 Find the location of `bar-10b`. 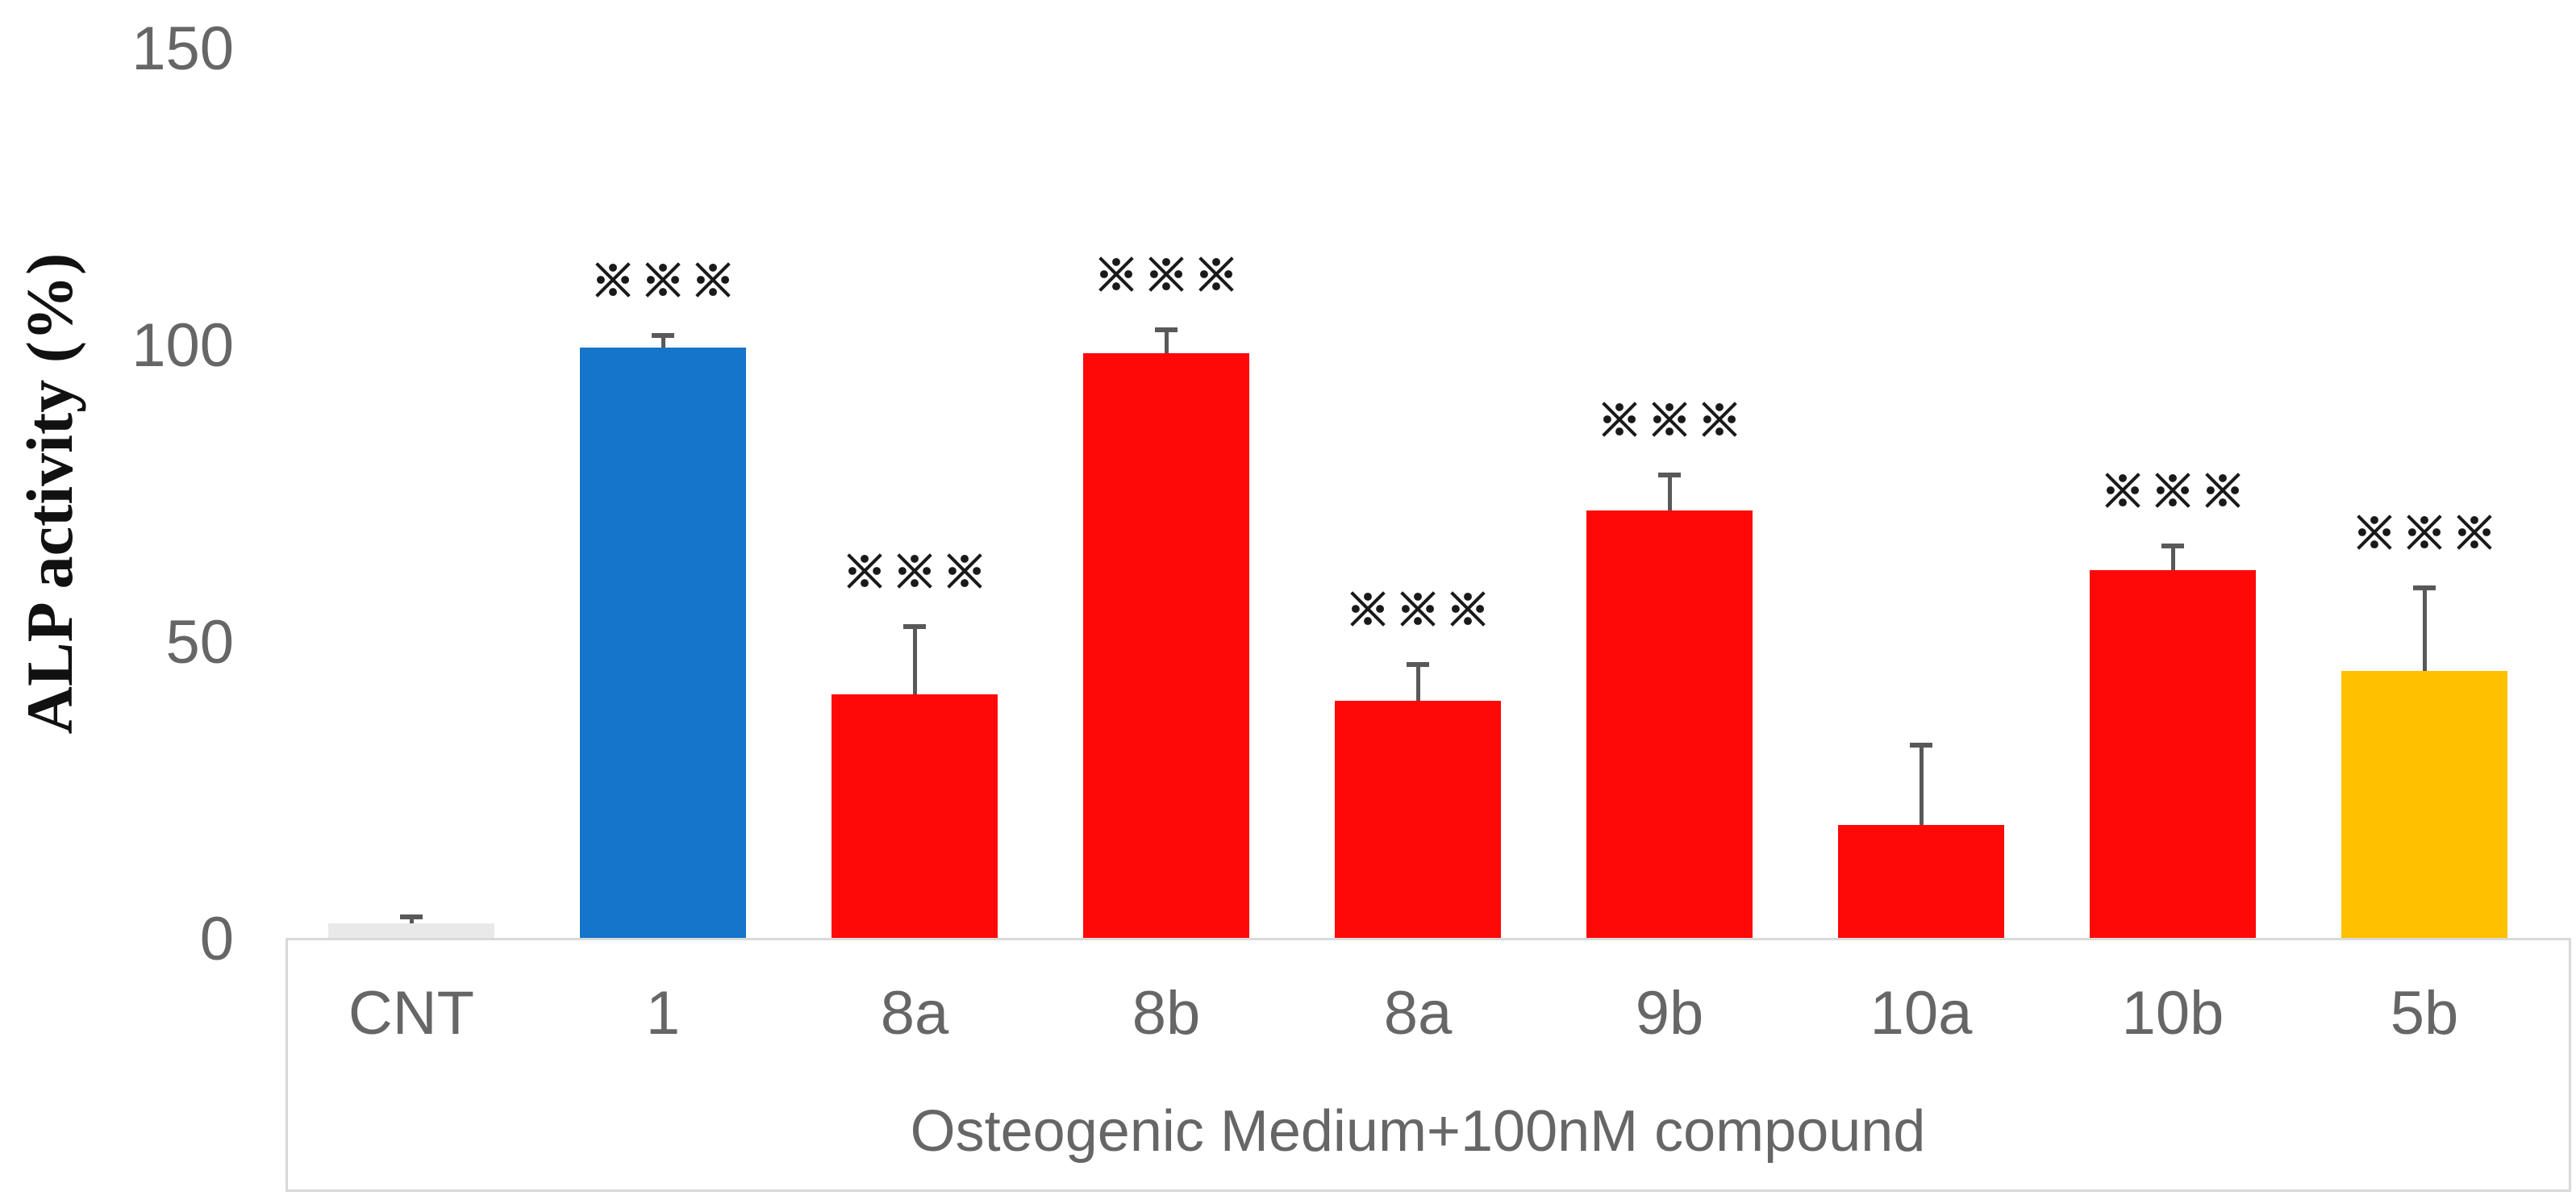

bar-10b is located at coordinates (2173, 753).